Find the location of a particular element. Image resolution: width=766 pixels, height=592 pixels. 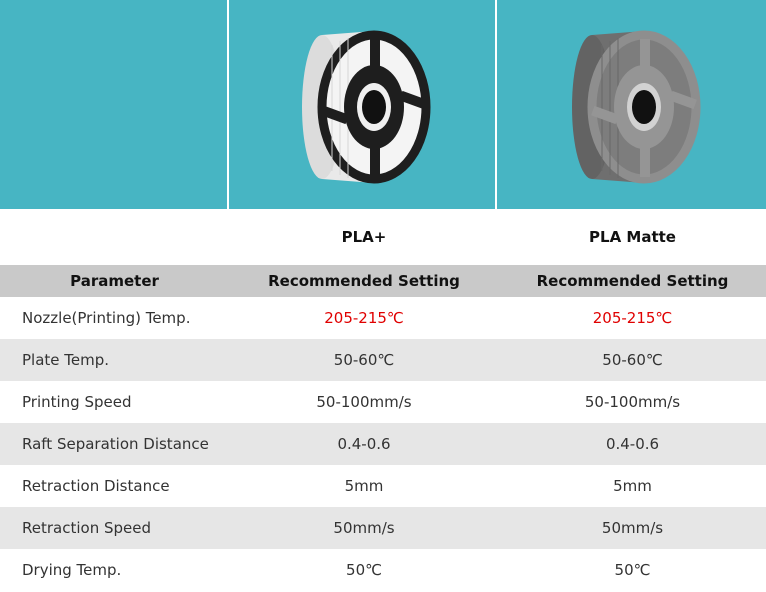

header-pla-matte-setting: Recommended Setting is located at coordinates (632, 281).